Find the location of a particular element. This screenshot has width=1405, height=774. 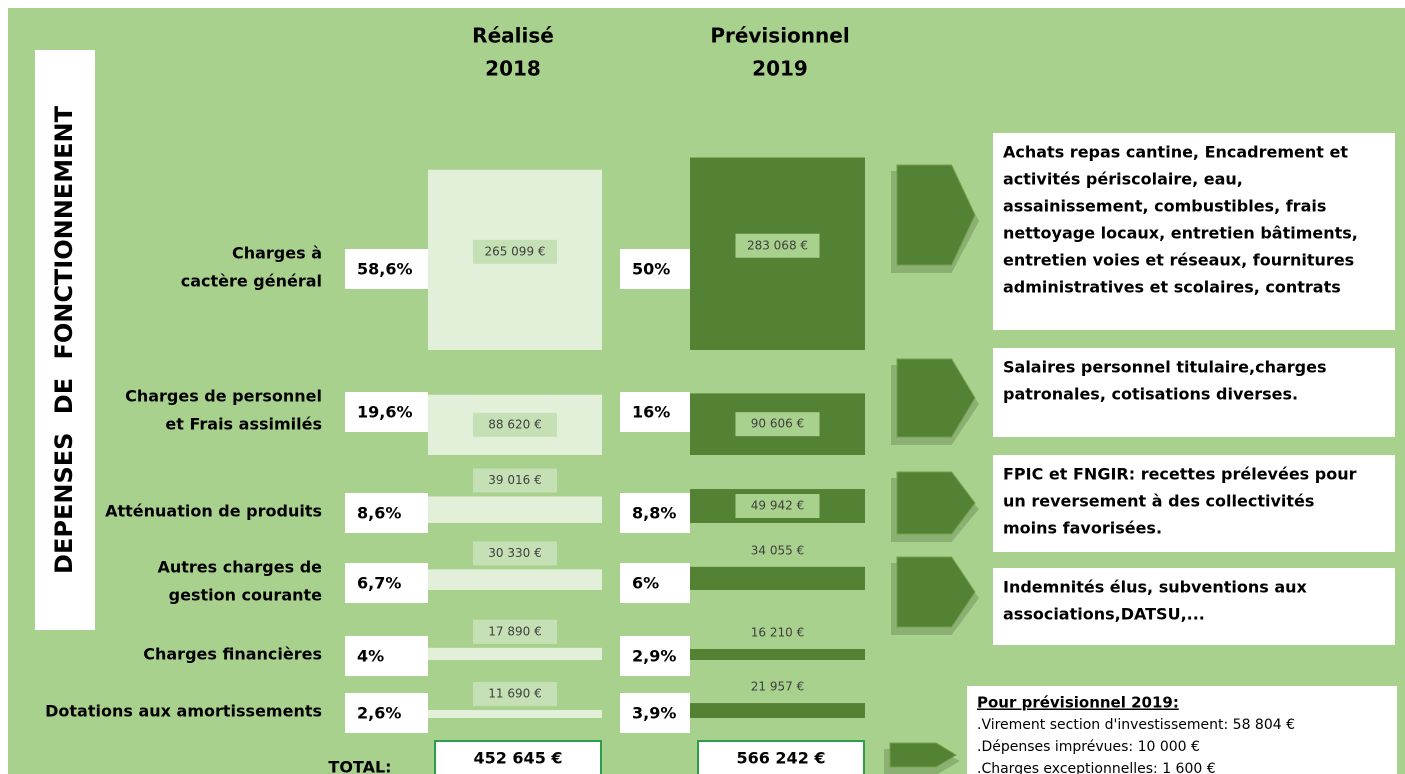

column-title: Prévisionnel is located at coordinates (779, 36).